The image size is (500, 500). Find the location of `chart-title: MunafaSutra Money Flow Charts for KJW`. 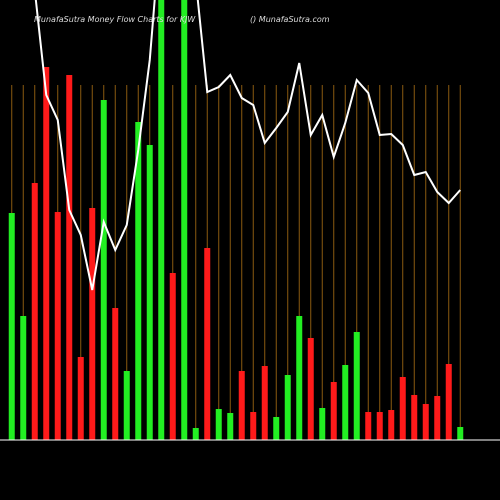

chart-title: MunafaSutra Money Flow Charts for KJW is located at coordinates (115, 19).